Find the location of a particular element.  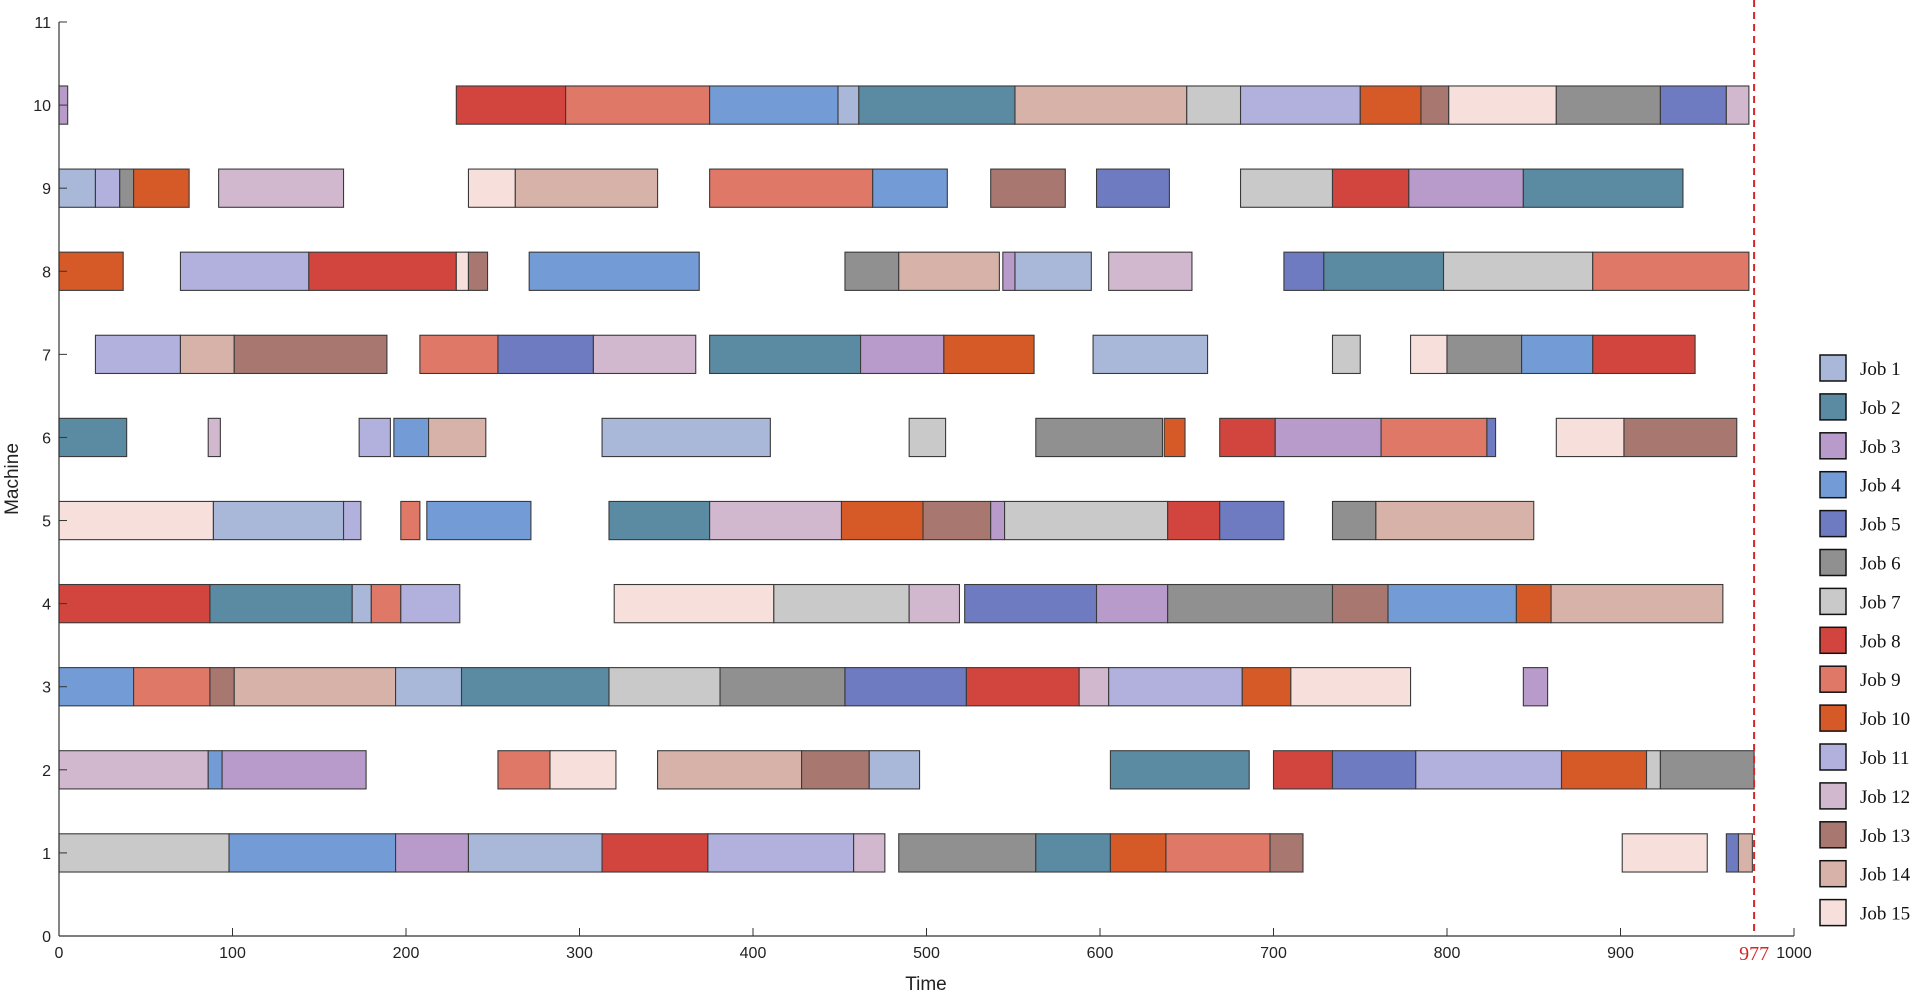

legend-label: Job 5 is located at coordinates (1880, 525).